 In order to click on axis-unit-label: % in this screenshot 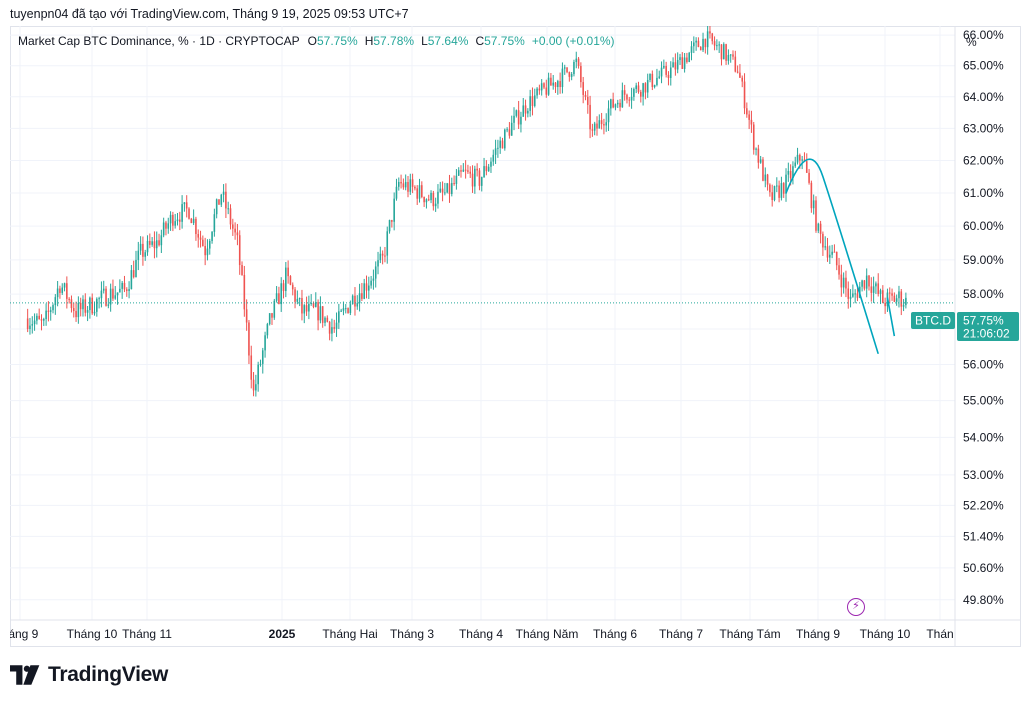, I will do `click(971, 42)`.